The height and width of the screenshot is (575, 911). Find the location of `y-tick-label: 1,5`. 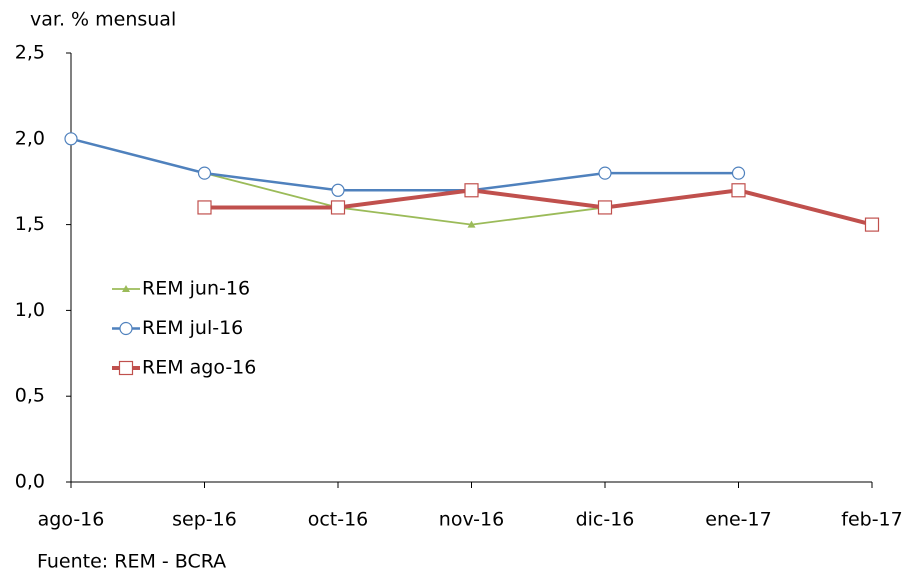

y-tick-label: 1,5 is located at coordinates (30, 224).